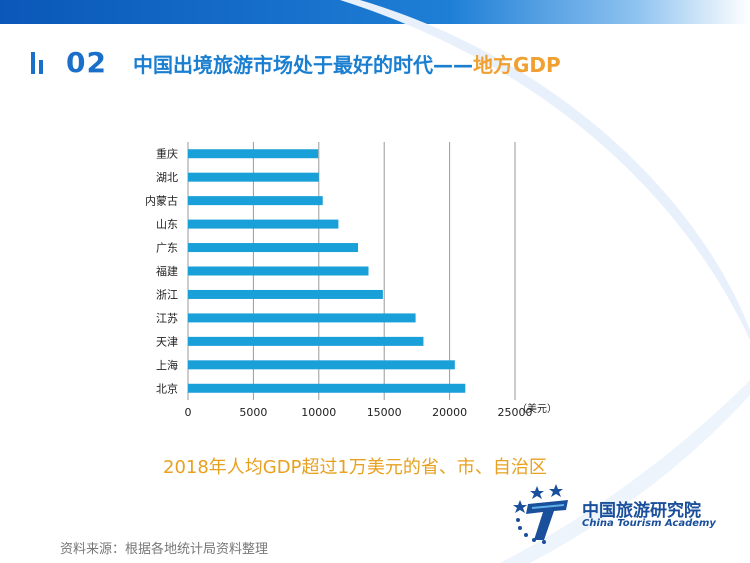 This screenshot has height=563, width=750. Describe the element at coordinates (161, 201) in the screenshot. I see `category-label: 内蒙古` at that location.